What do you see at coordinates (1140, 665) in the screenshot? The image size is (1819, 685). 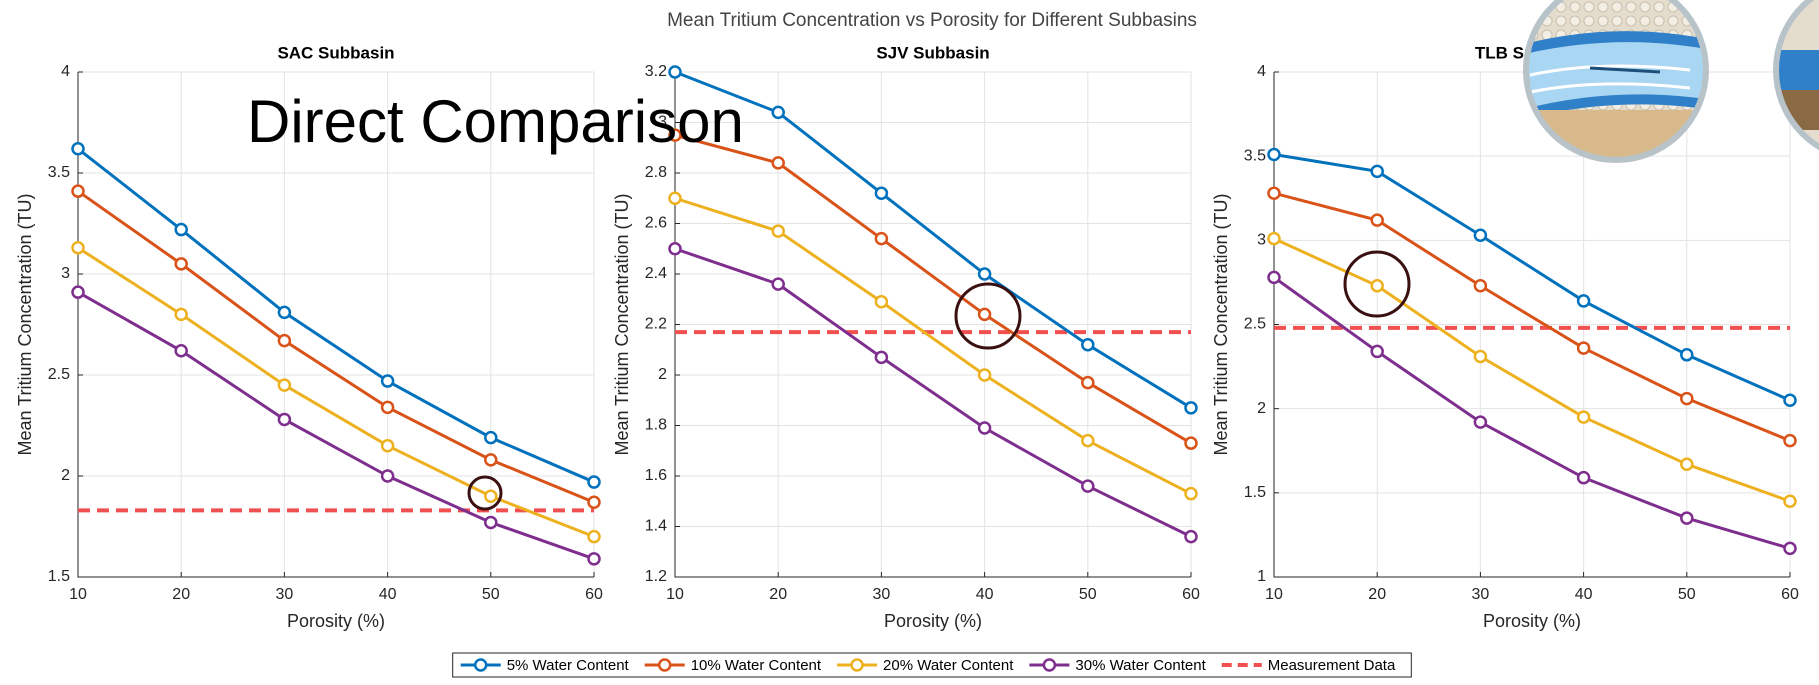 I see `legend-label: 30% Water Content` at bounding box center [1140, 665].